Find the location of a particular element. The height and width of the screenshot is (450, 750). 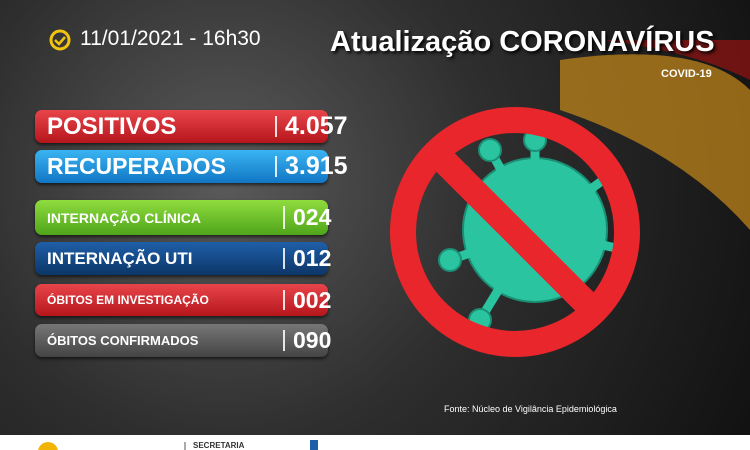

stat-label: INTERNAÇÃO CLÍNICA is located at coordinates (124, 217).